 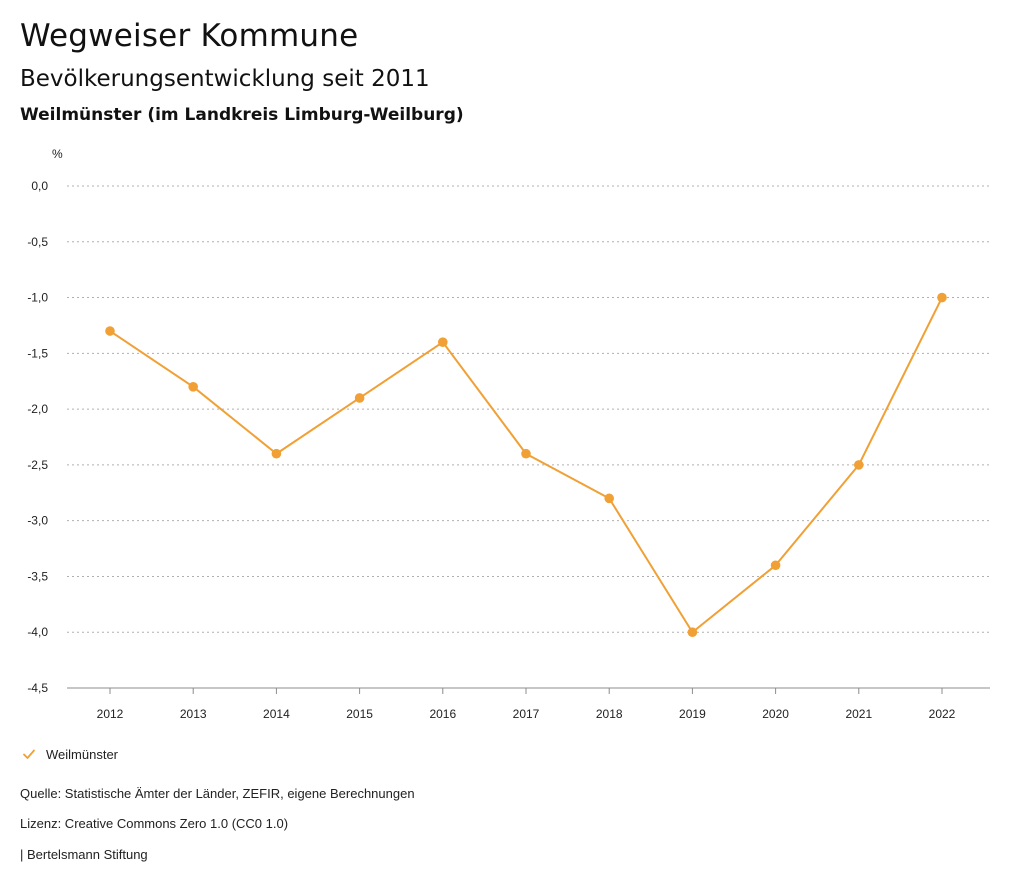 What do you see at coordinates (189, 36) in the screenshot?
I see `chart-title: Wegweiser Kommune` at bounding box center [189, 36].